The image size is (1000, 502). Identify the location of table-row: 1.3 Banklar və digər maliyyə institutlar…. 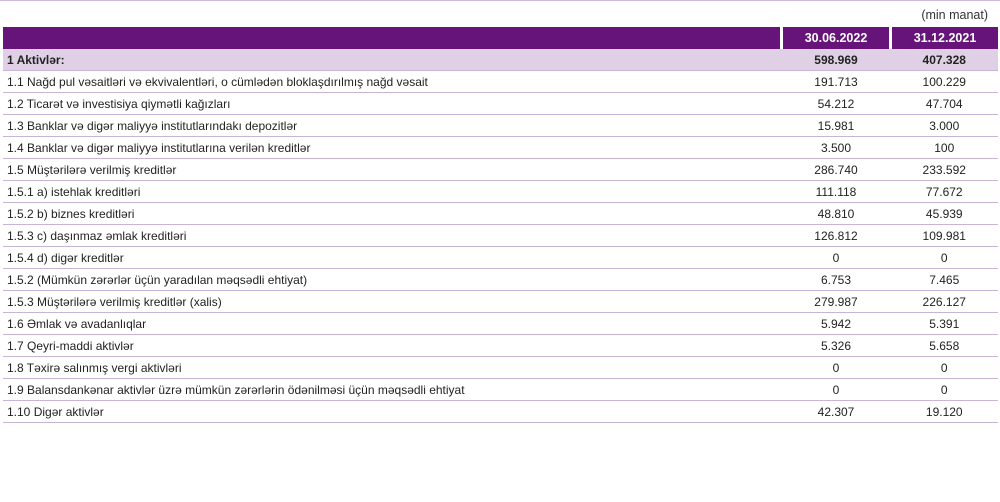
(500, 125).